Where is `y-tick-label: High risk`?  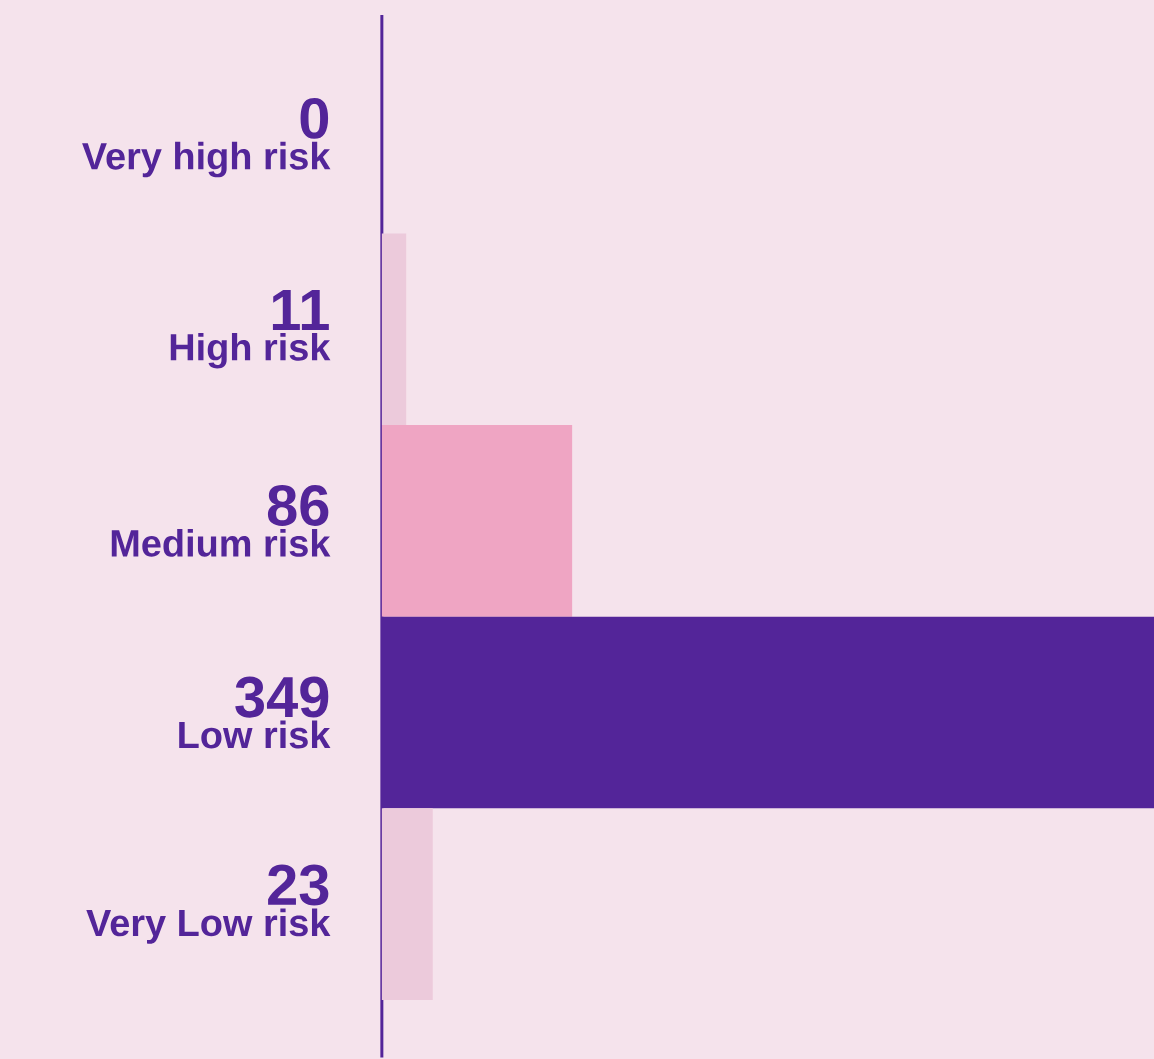
y-tick-label: High risk is located at coordinates (250, 350).